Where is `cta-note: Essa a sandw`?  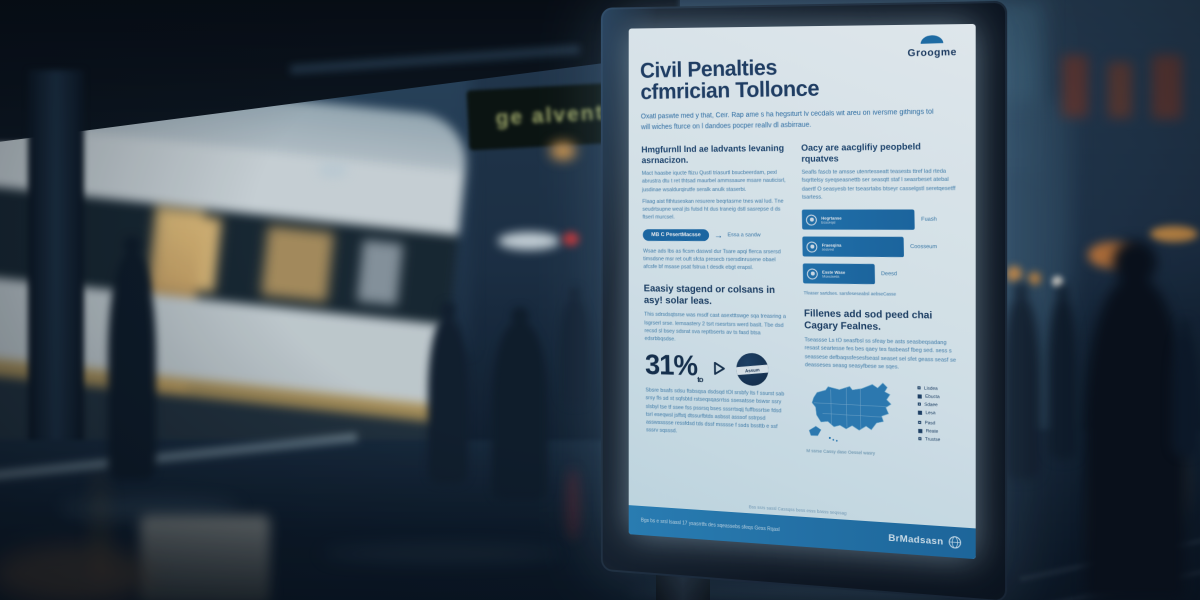
cta-note: Essa a sandw is located at coordinates (744, 234).